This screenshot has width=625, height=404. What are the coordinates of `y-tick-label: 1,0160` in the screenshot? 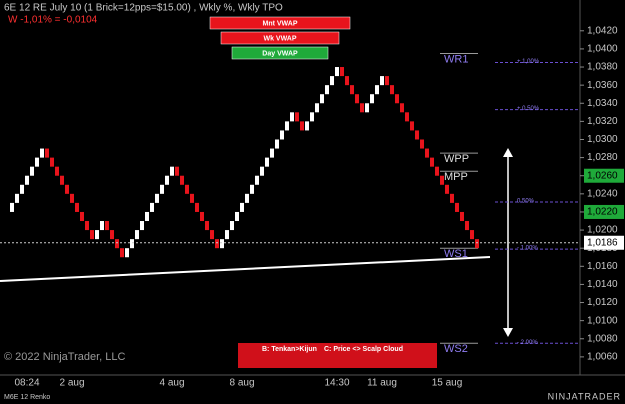 It's located at (602, 266).